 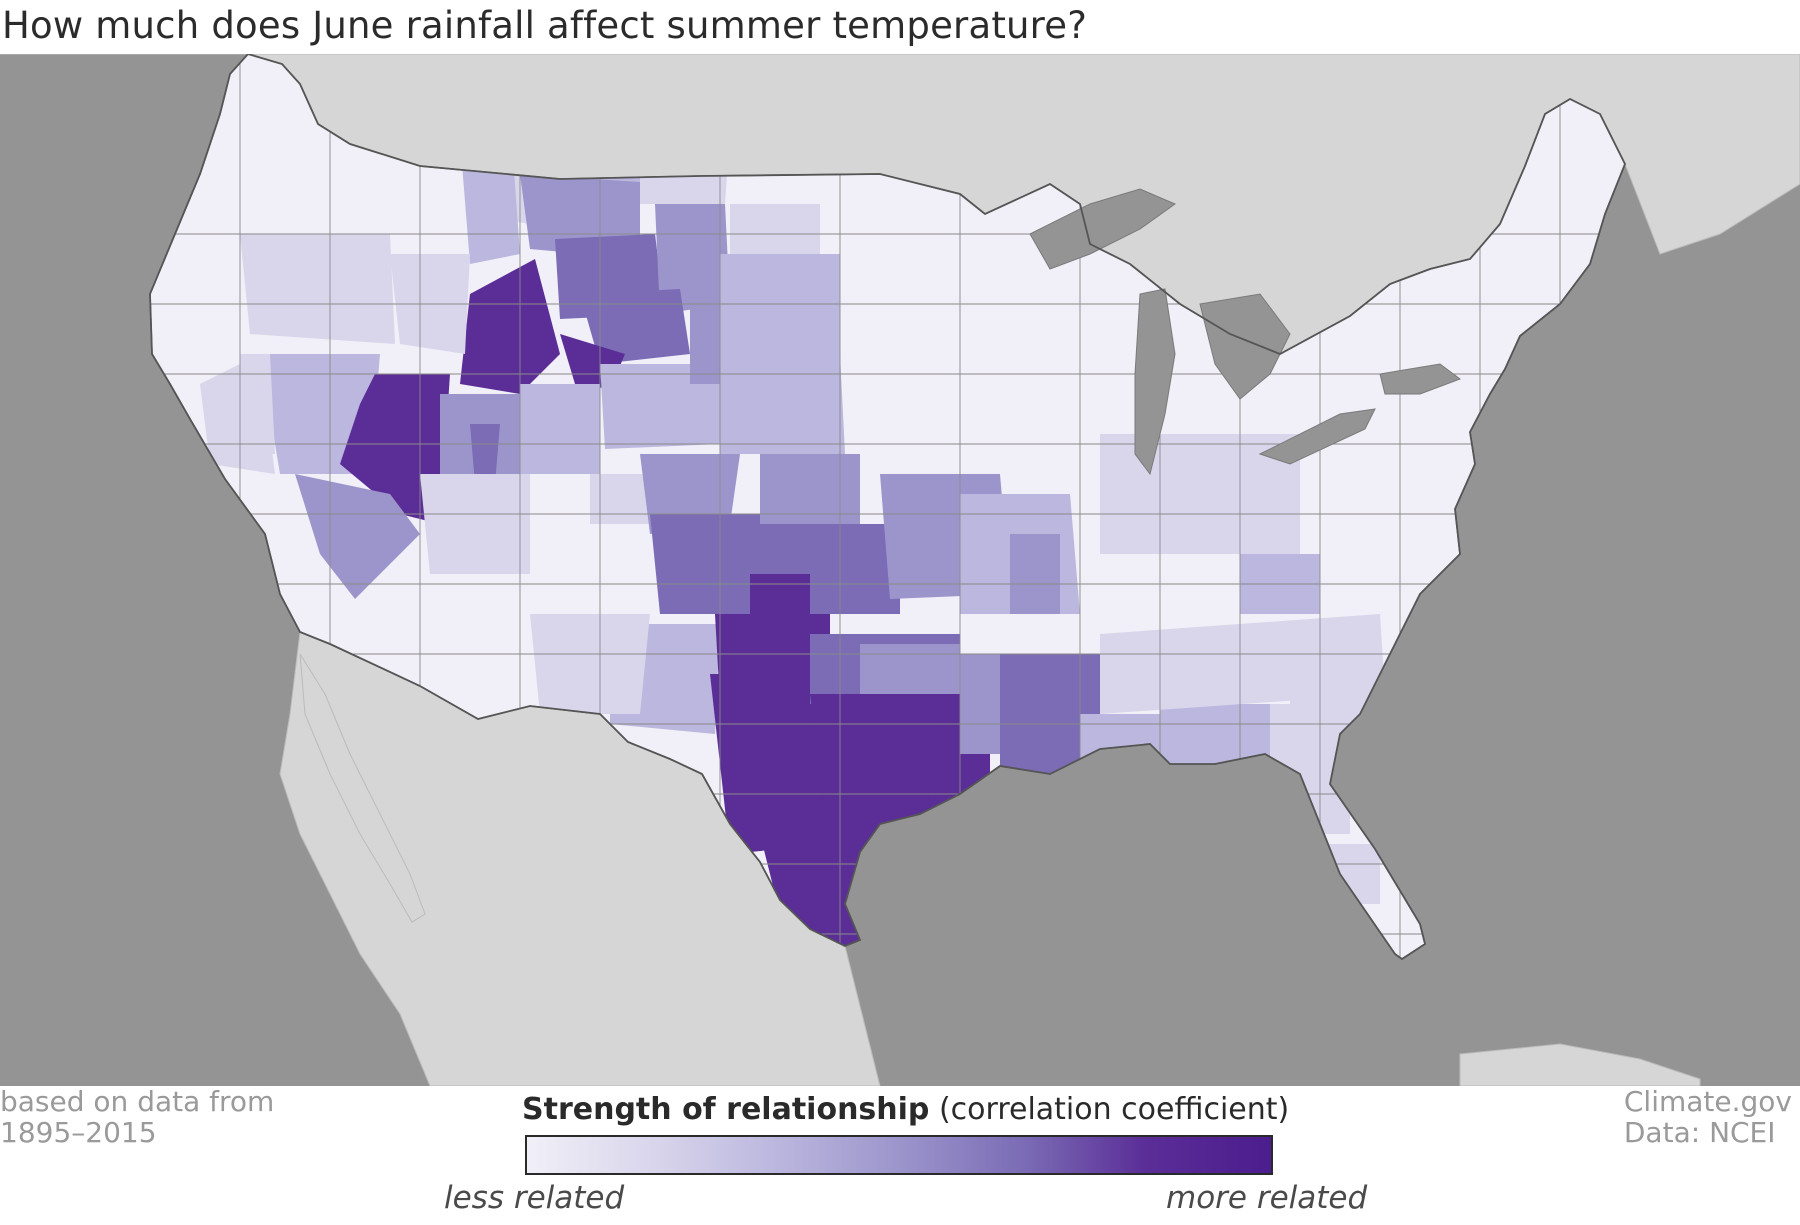 I want to click on division-mississippi, so click(x=1120, y=784).